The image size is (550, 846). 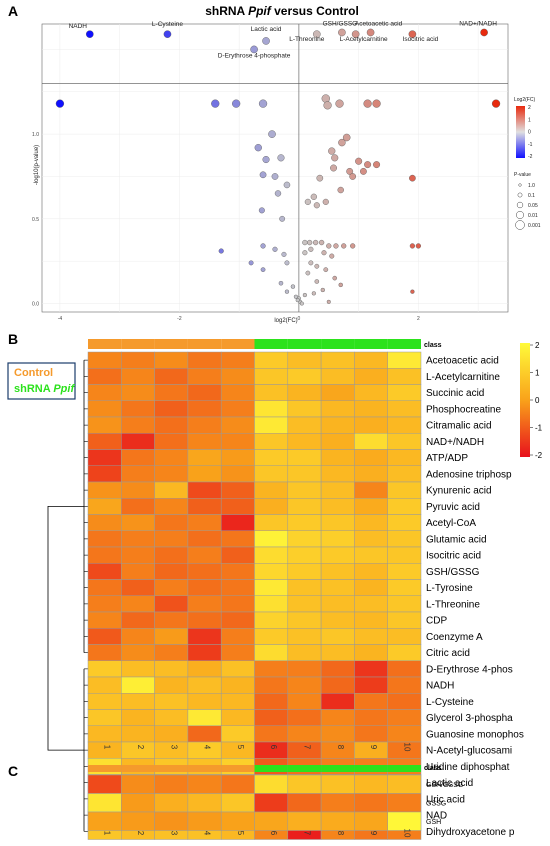 What do you see at coordinates (306, 39) in the screenshot?
I see `point-label: L-Threonine` at bounding box center [306, 39].